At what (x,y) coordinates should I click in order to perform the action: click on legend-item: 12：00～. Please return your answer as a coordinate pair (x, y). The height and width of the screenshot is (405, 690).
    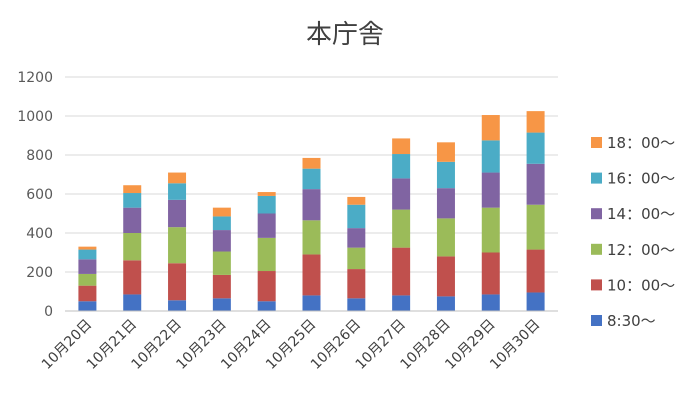
    Looking at the image, I should click on (633, 250).